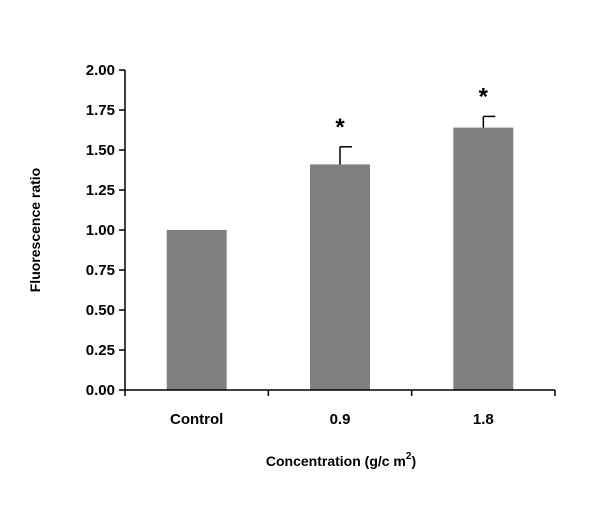  Describe the element at coordinates (100, 270) in the screenshot. I see `y-tick-label: 0.75` at that location.